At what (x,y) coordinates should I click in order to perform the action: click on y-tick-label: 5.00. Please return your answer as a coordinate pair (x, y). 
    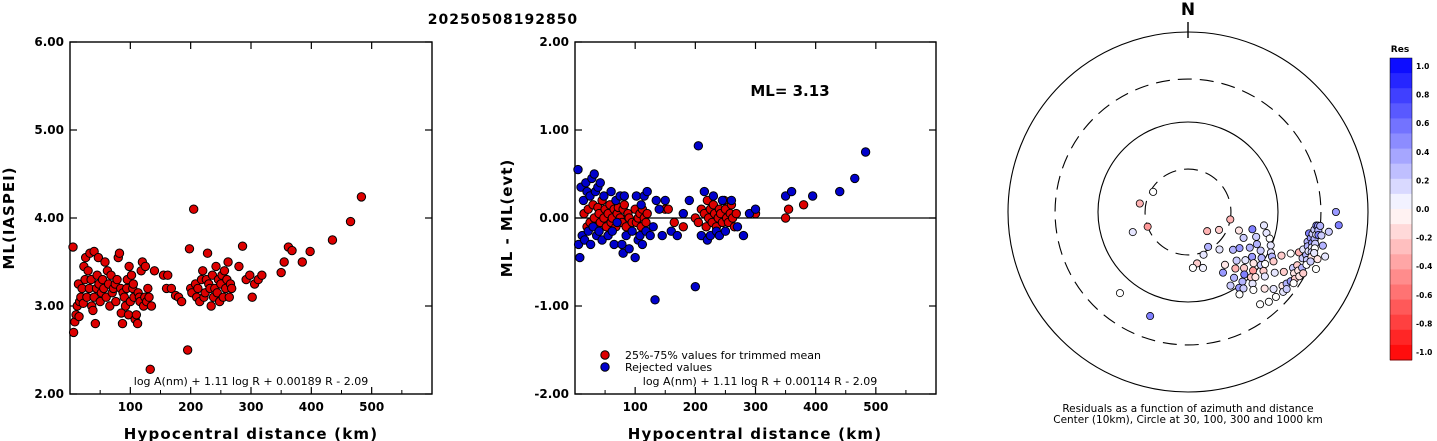
    Looking at the image, I should click on (49, 130).